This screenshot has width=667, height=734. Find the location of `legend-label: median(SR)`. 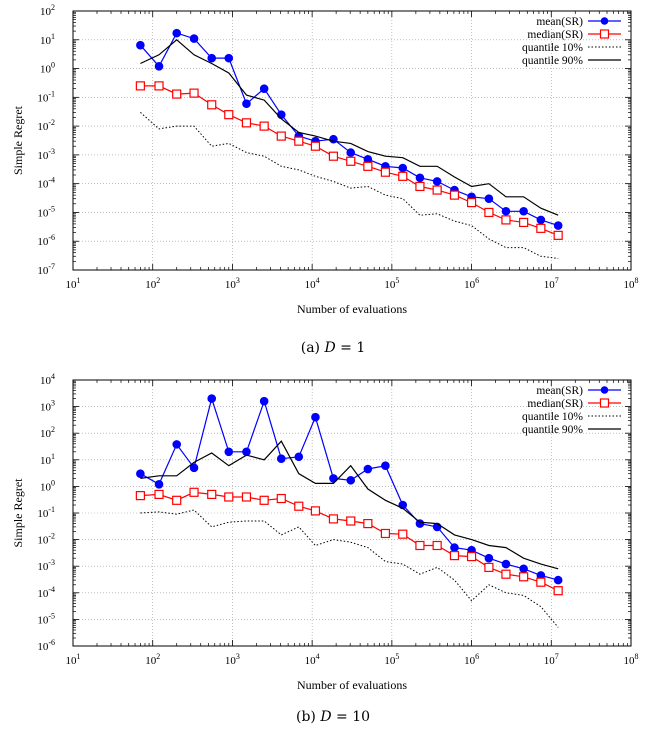

legend-label: median(SR) is located at coordinates (555, 404).